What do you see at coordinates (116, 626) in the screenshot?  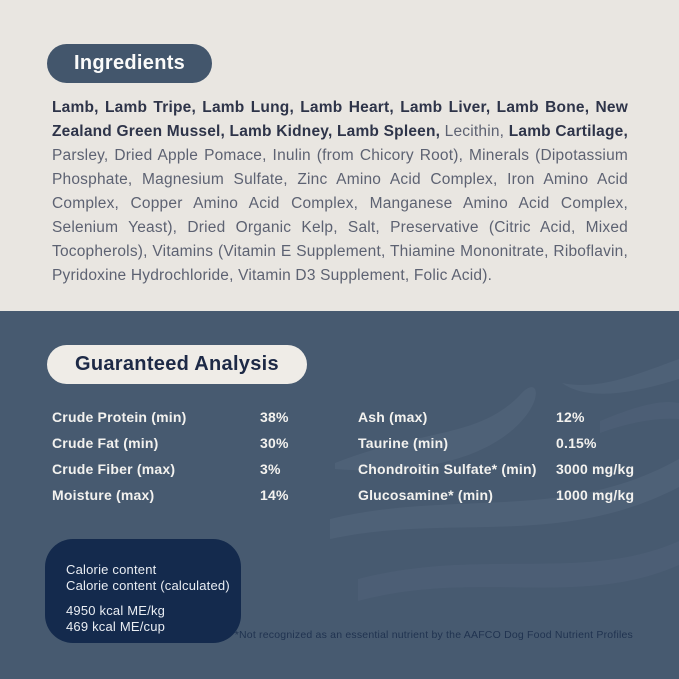 I see `calorie-value-cup: 469 kcal ME/cup` at bounding box center [116, 626].